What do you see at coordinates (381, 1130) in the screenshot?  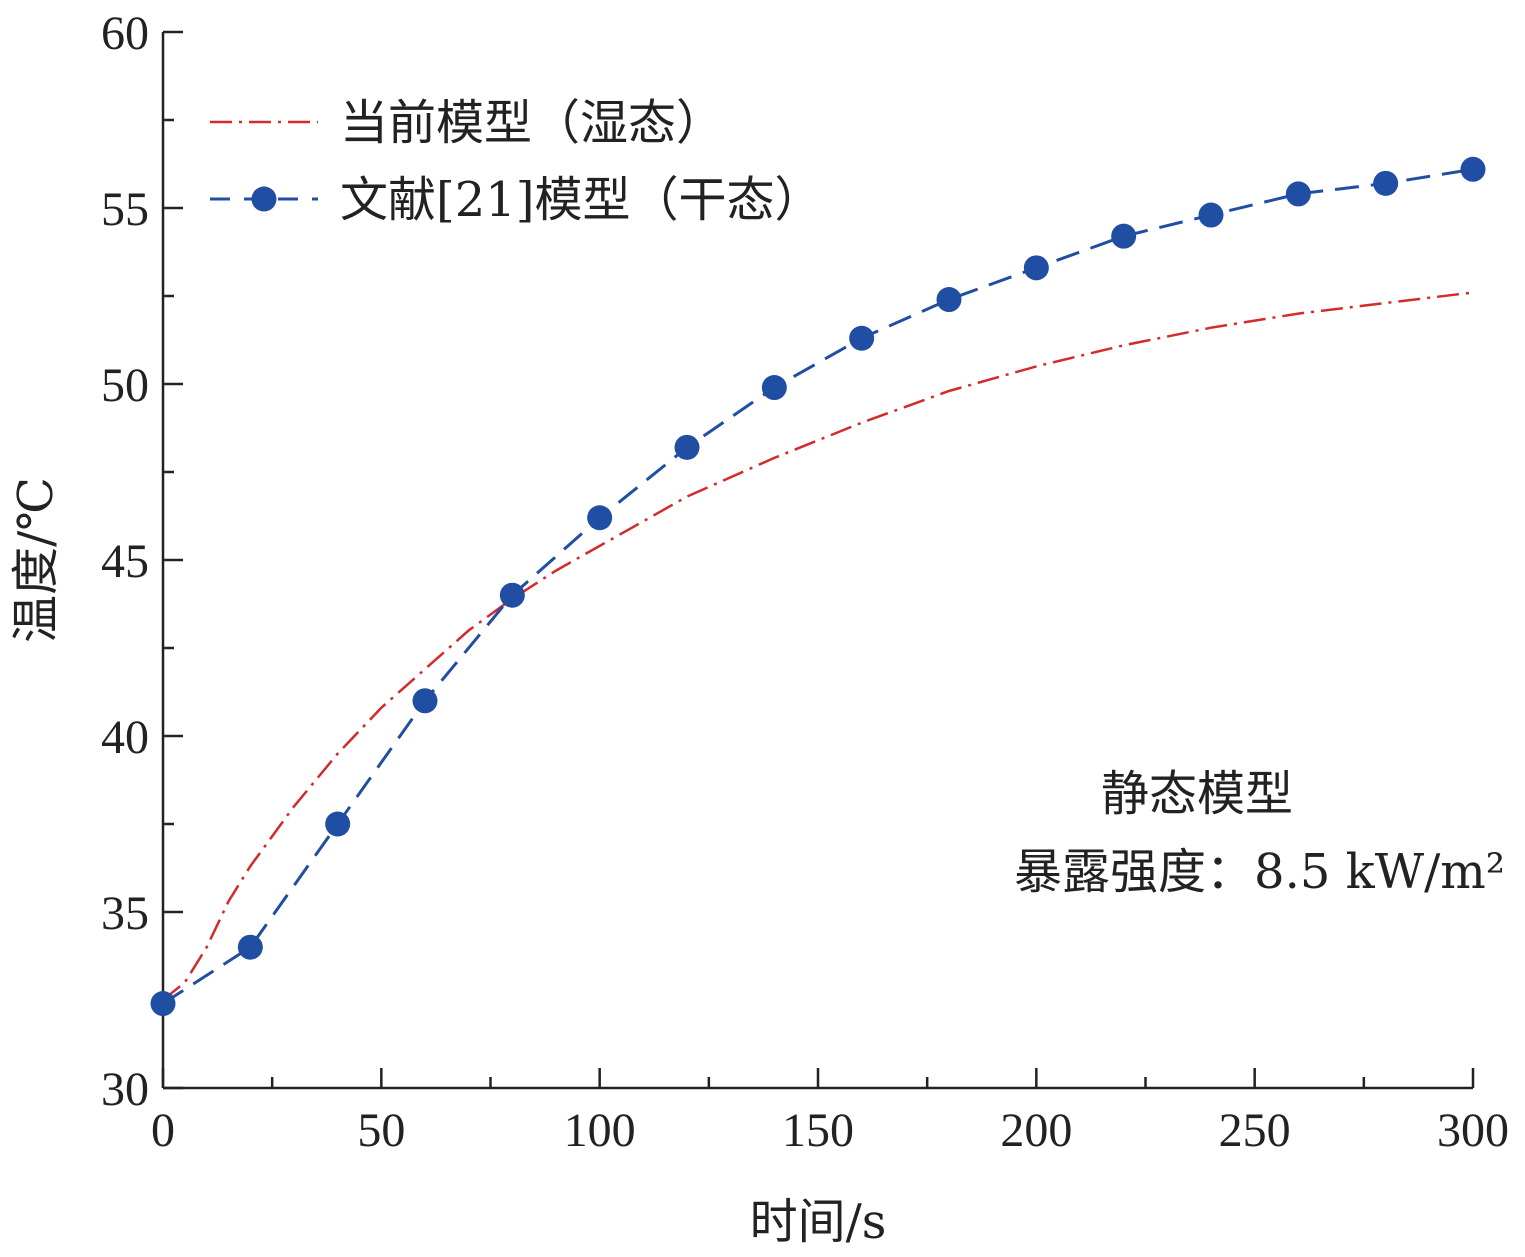 I see `x-tick-label: 50` at bounding box center [381, 1130].